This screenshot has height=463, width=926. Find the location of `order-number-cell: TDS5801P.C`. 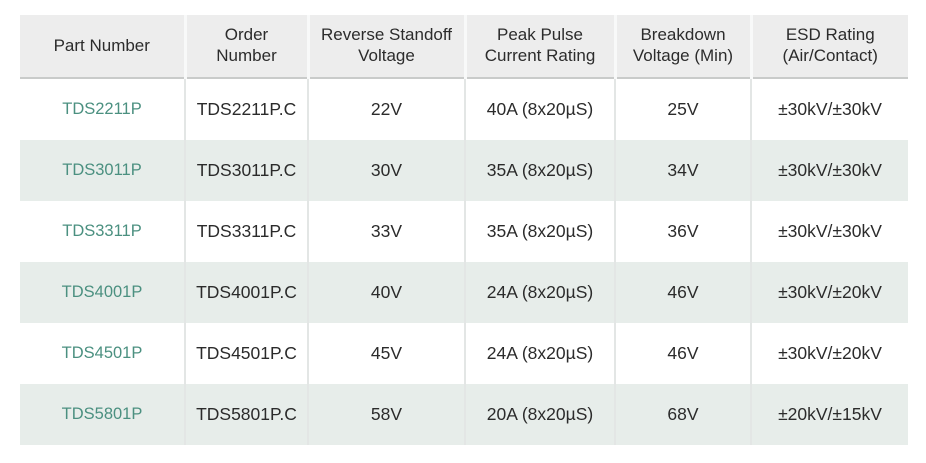

order-number-cell: TDS5801P.C is located at coordinates (246, 414).